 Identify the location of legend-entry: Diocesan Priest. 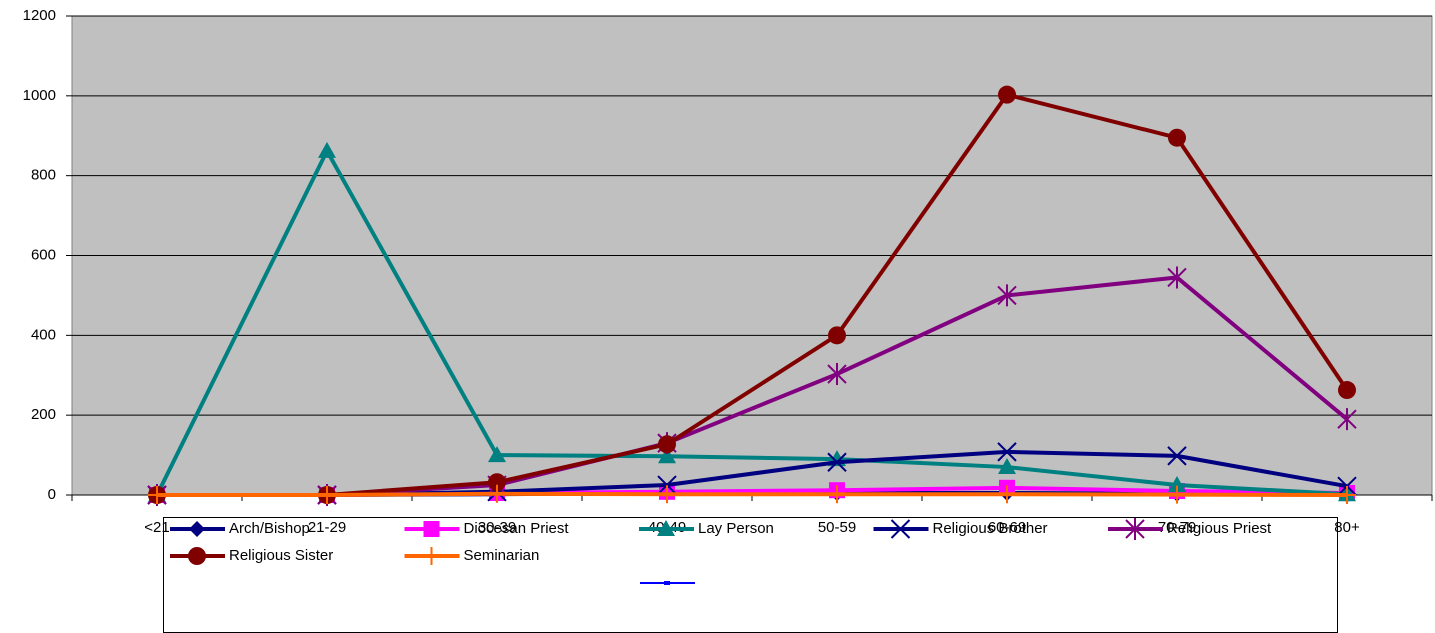
(487, 528).